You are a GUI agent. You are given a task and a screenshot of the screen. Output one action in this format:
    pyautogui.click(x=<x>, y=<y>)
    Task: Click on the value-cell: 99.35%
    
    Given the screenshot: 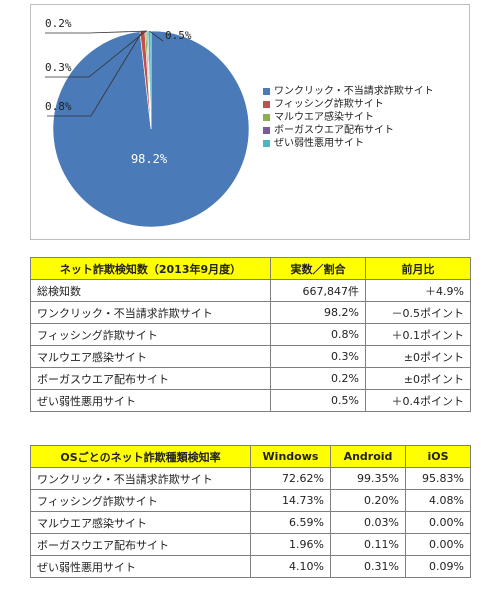 What is the action you would take?
    pyautogui.click(x=368, y=478)
    